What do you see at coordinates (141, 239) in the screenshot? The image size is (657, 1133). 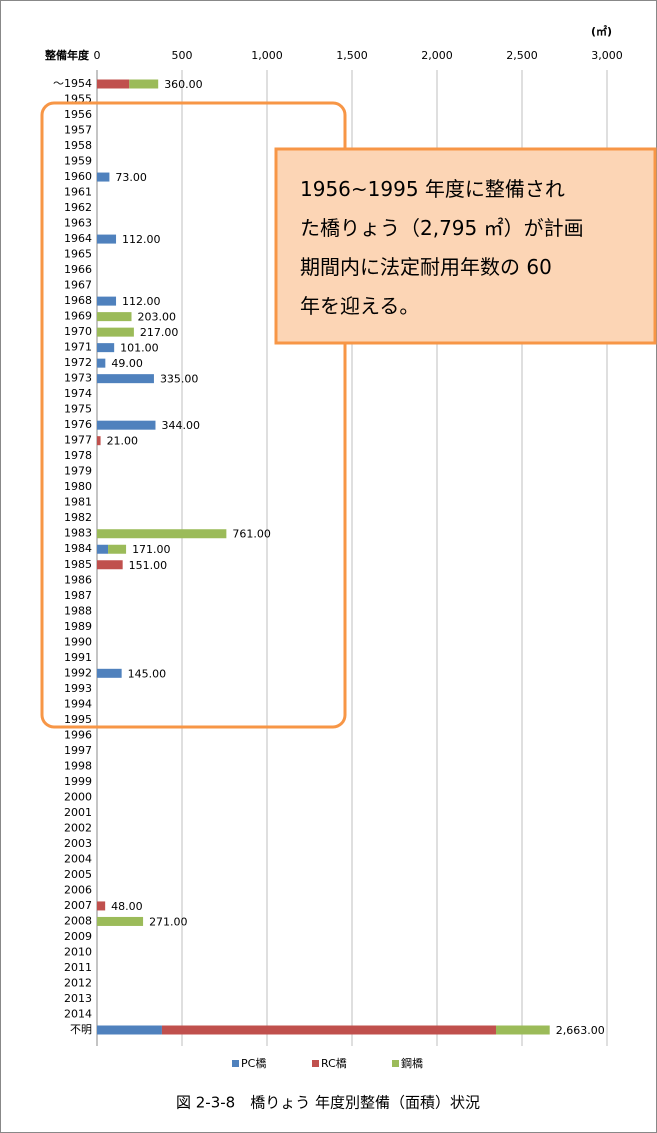 I see `total-label: 112.00` at bounding box center [141, 239].